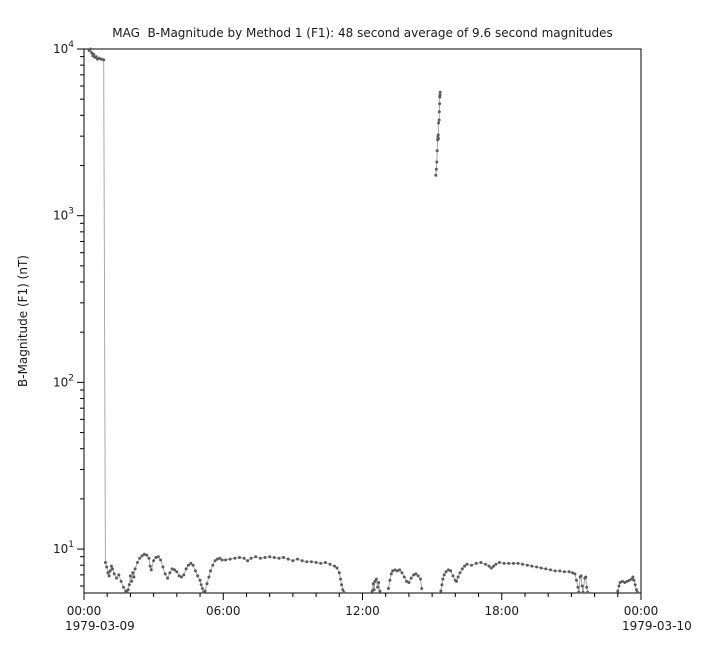 Image resolution: width=724 pixels, height=656 pixels. I want to click on x-tick-label: 06:00, so click(223, 611).